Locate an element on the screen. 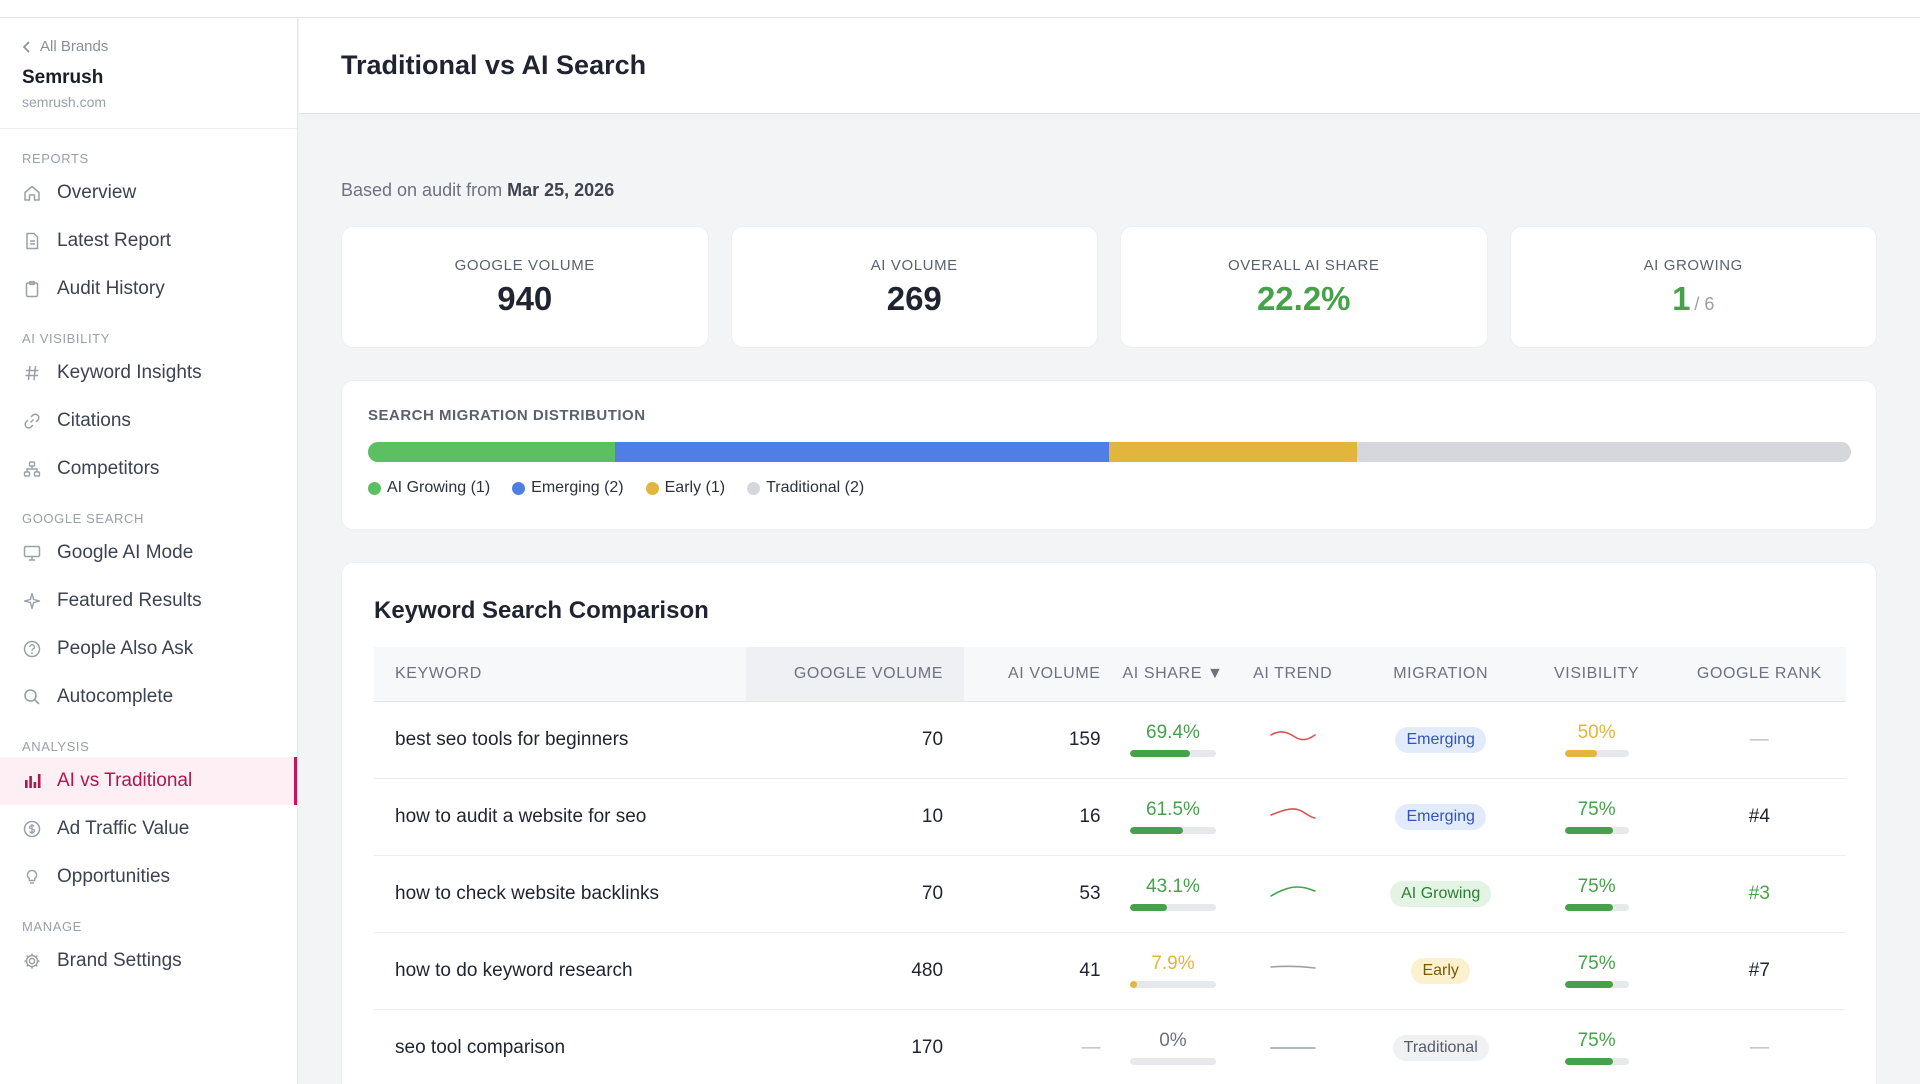 This screenshot has width=1920, height=1084. col-google-rank: GOOGLE RANK is located at coordinates (1759, 674).